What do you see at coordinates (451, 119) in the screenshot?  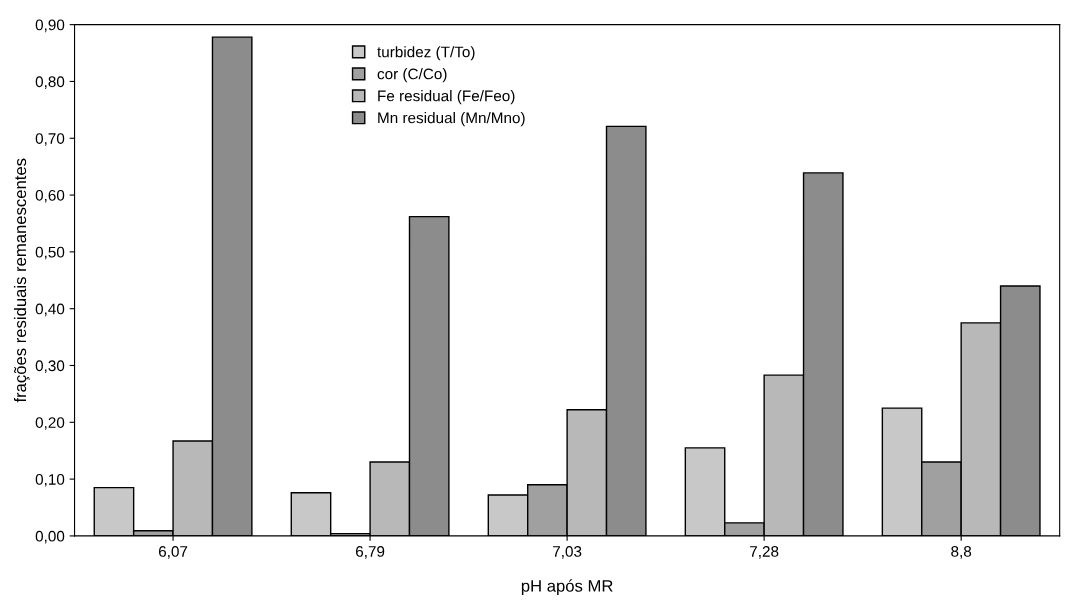 I see `legend-label: Mn residual (Mn/Mno)` at bounding box center [451, 119].